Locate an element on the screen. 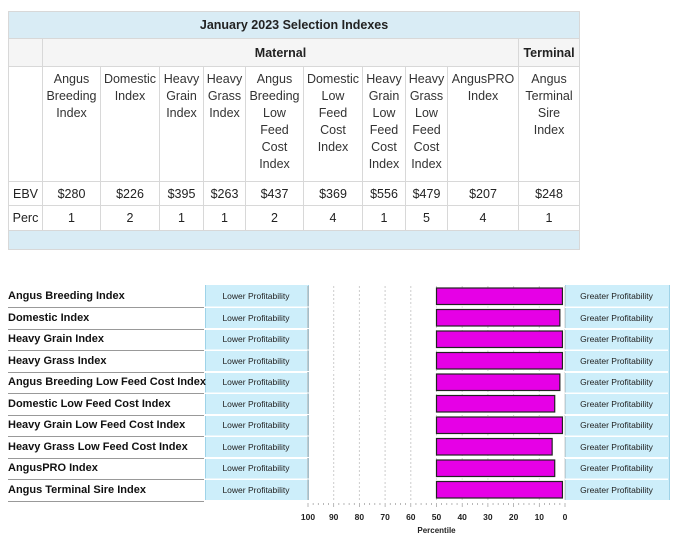 The image size is (678, 539). ebv-cell: $248 is located at coordinates (549, 193).